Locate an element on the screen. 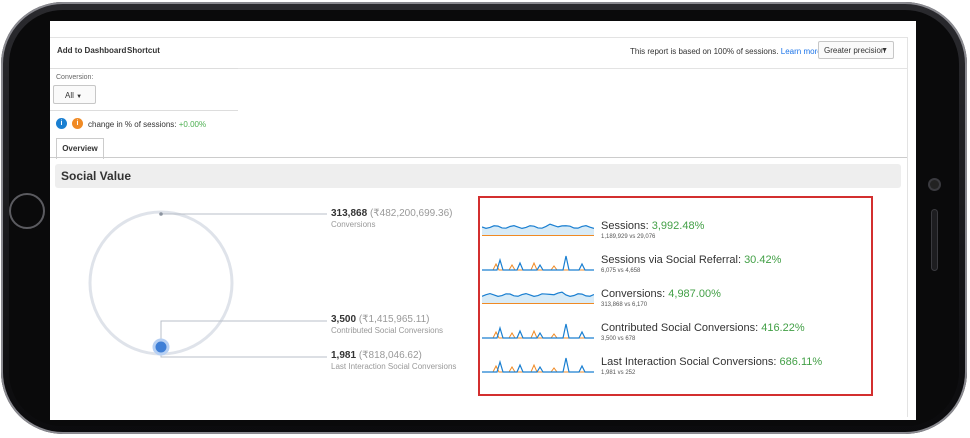 The height and width of the screenshot is (438, 970). metric-row: Conversions: 4,987.00% 313,868 vs 6,170 is located at coordinates (675, 297).